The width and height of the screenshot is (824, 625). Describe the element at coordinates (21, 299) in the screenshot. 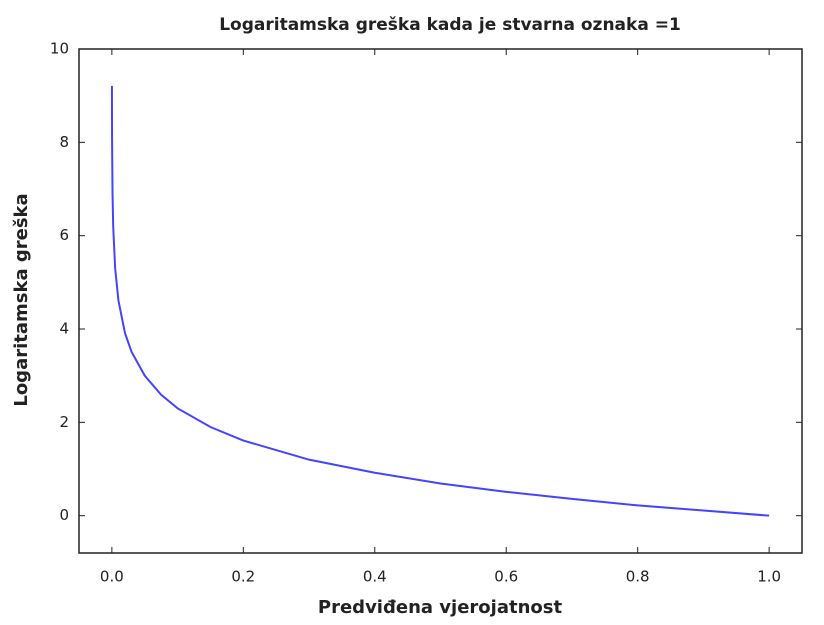

I see `y-axis-label: Logaritamska greška` at that location.